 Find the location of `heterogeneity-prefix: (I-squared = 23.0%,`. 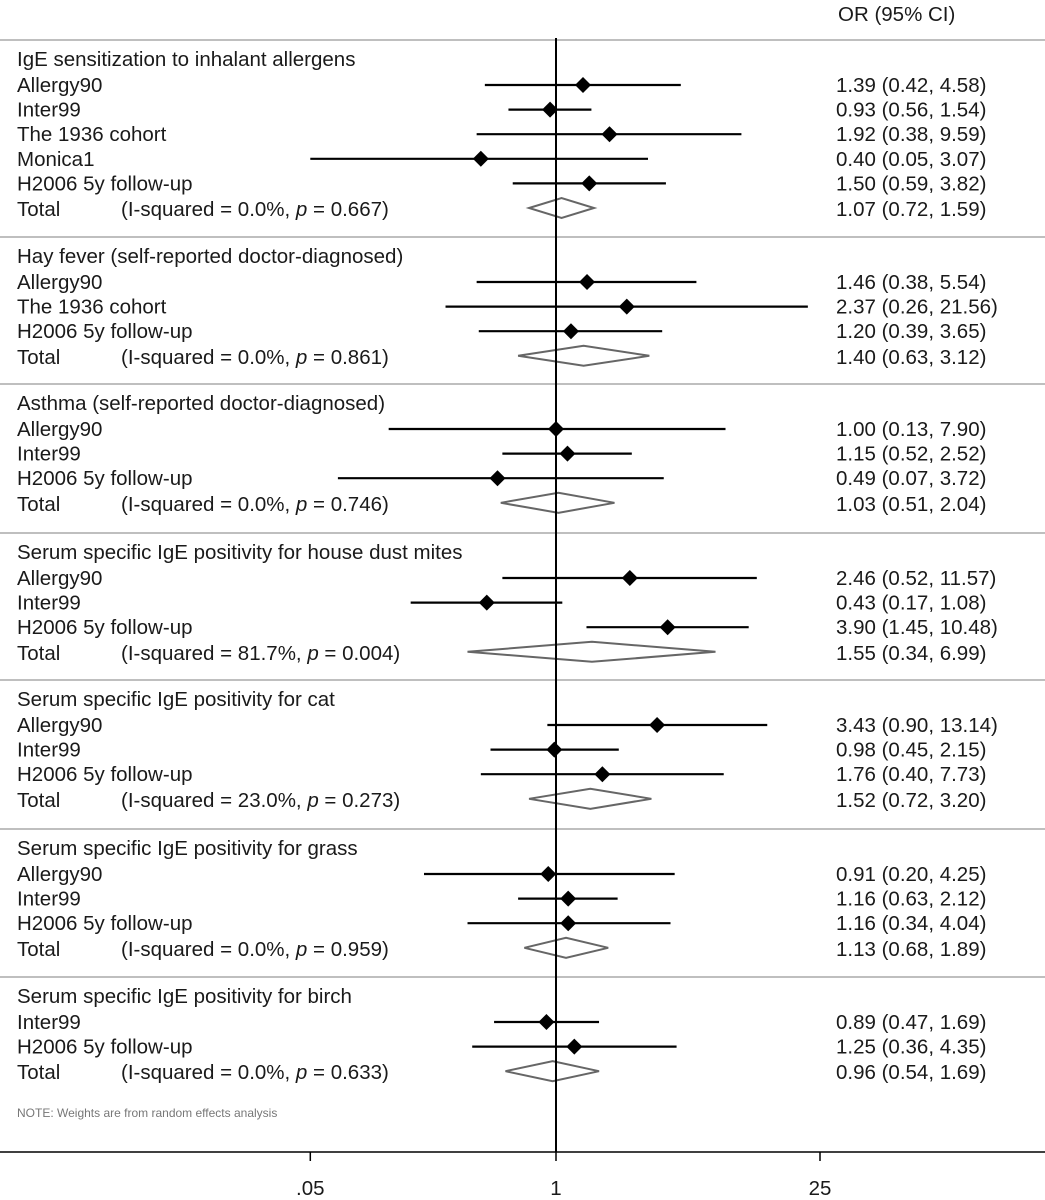

heterogeneity-prefix: (I-squared = 23.0%, is located at coordinates (214, 800).